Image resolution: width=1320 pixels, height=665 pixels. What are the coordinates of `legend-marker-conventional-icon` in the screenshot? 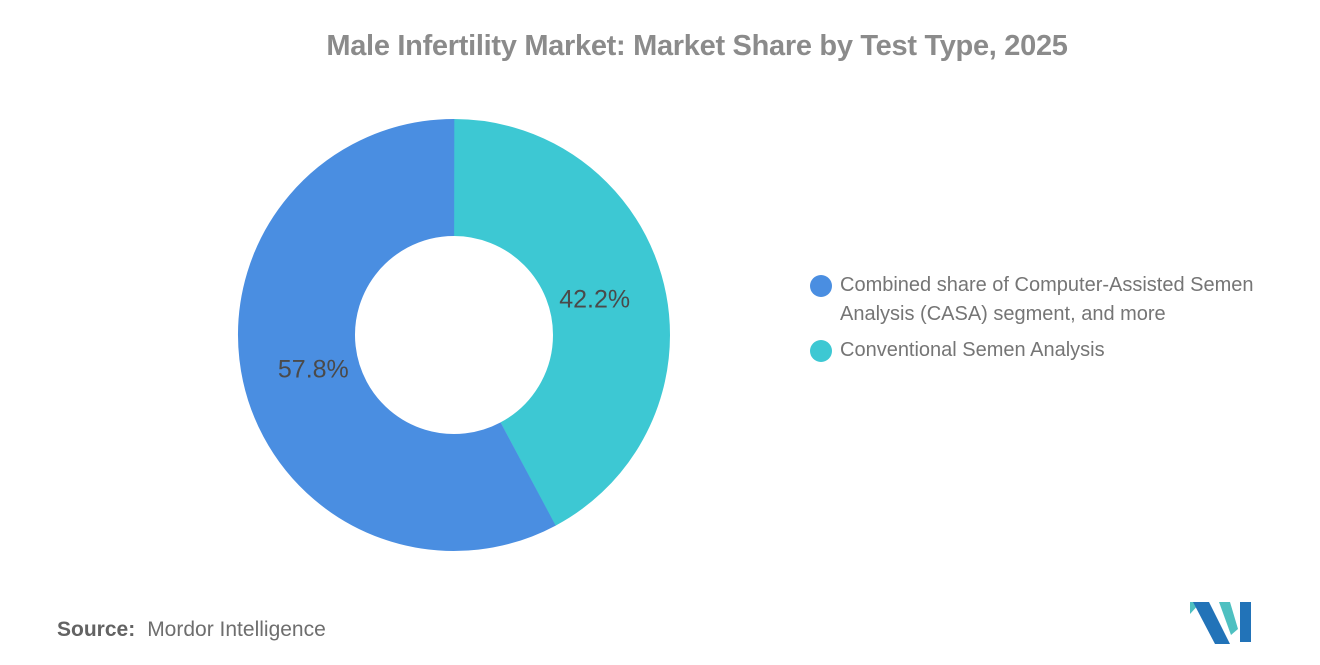 It's located at (821, 351).